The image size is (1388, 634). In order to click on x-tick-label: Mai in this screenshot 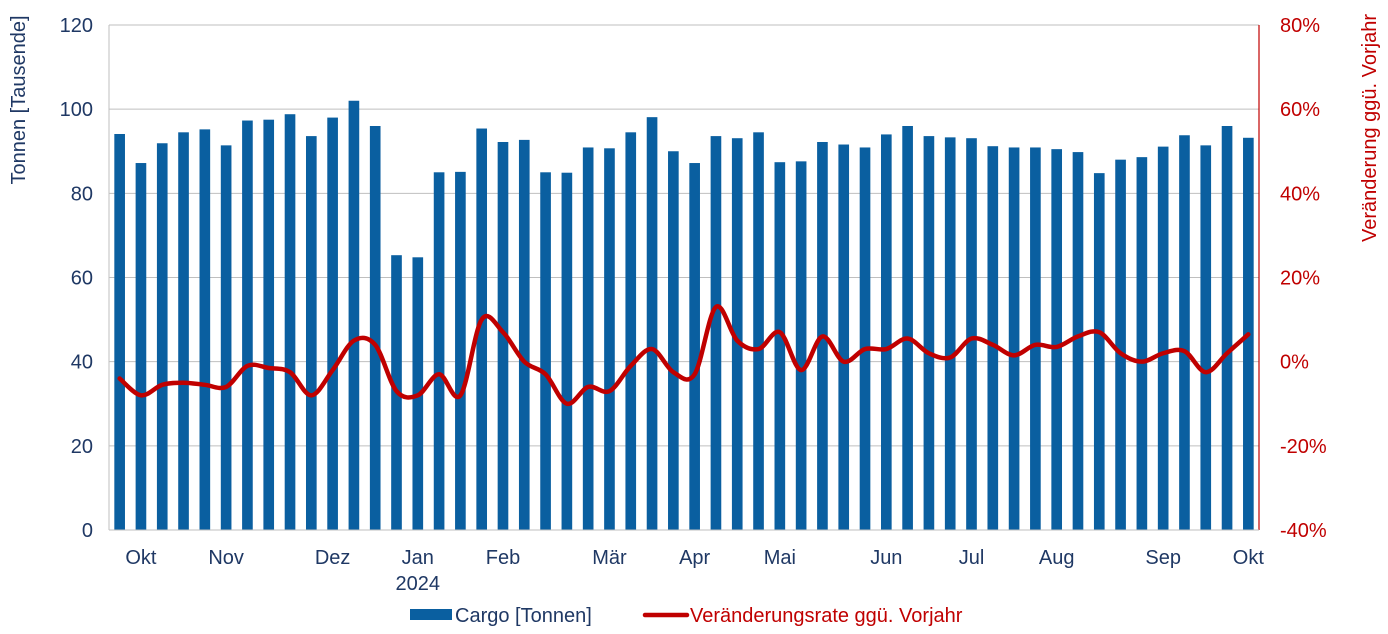, I will do `click(780, 558)`.